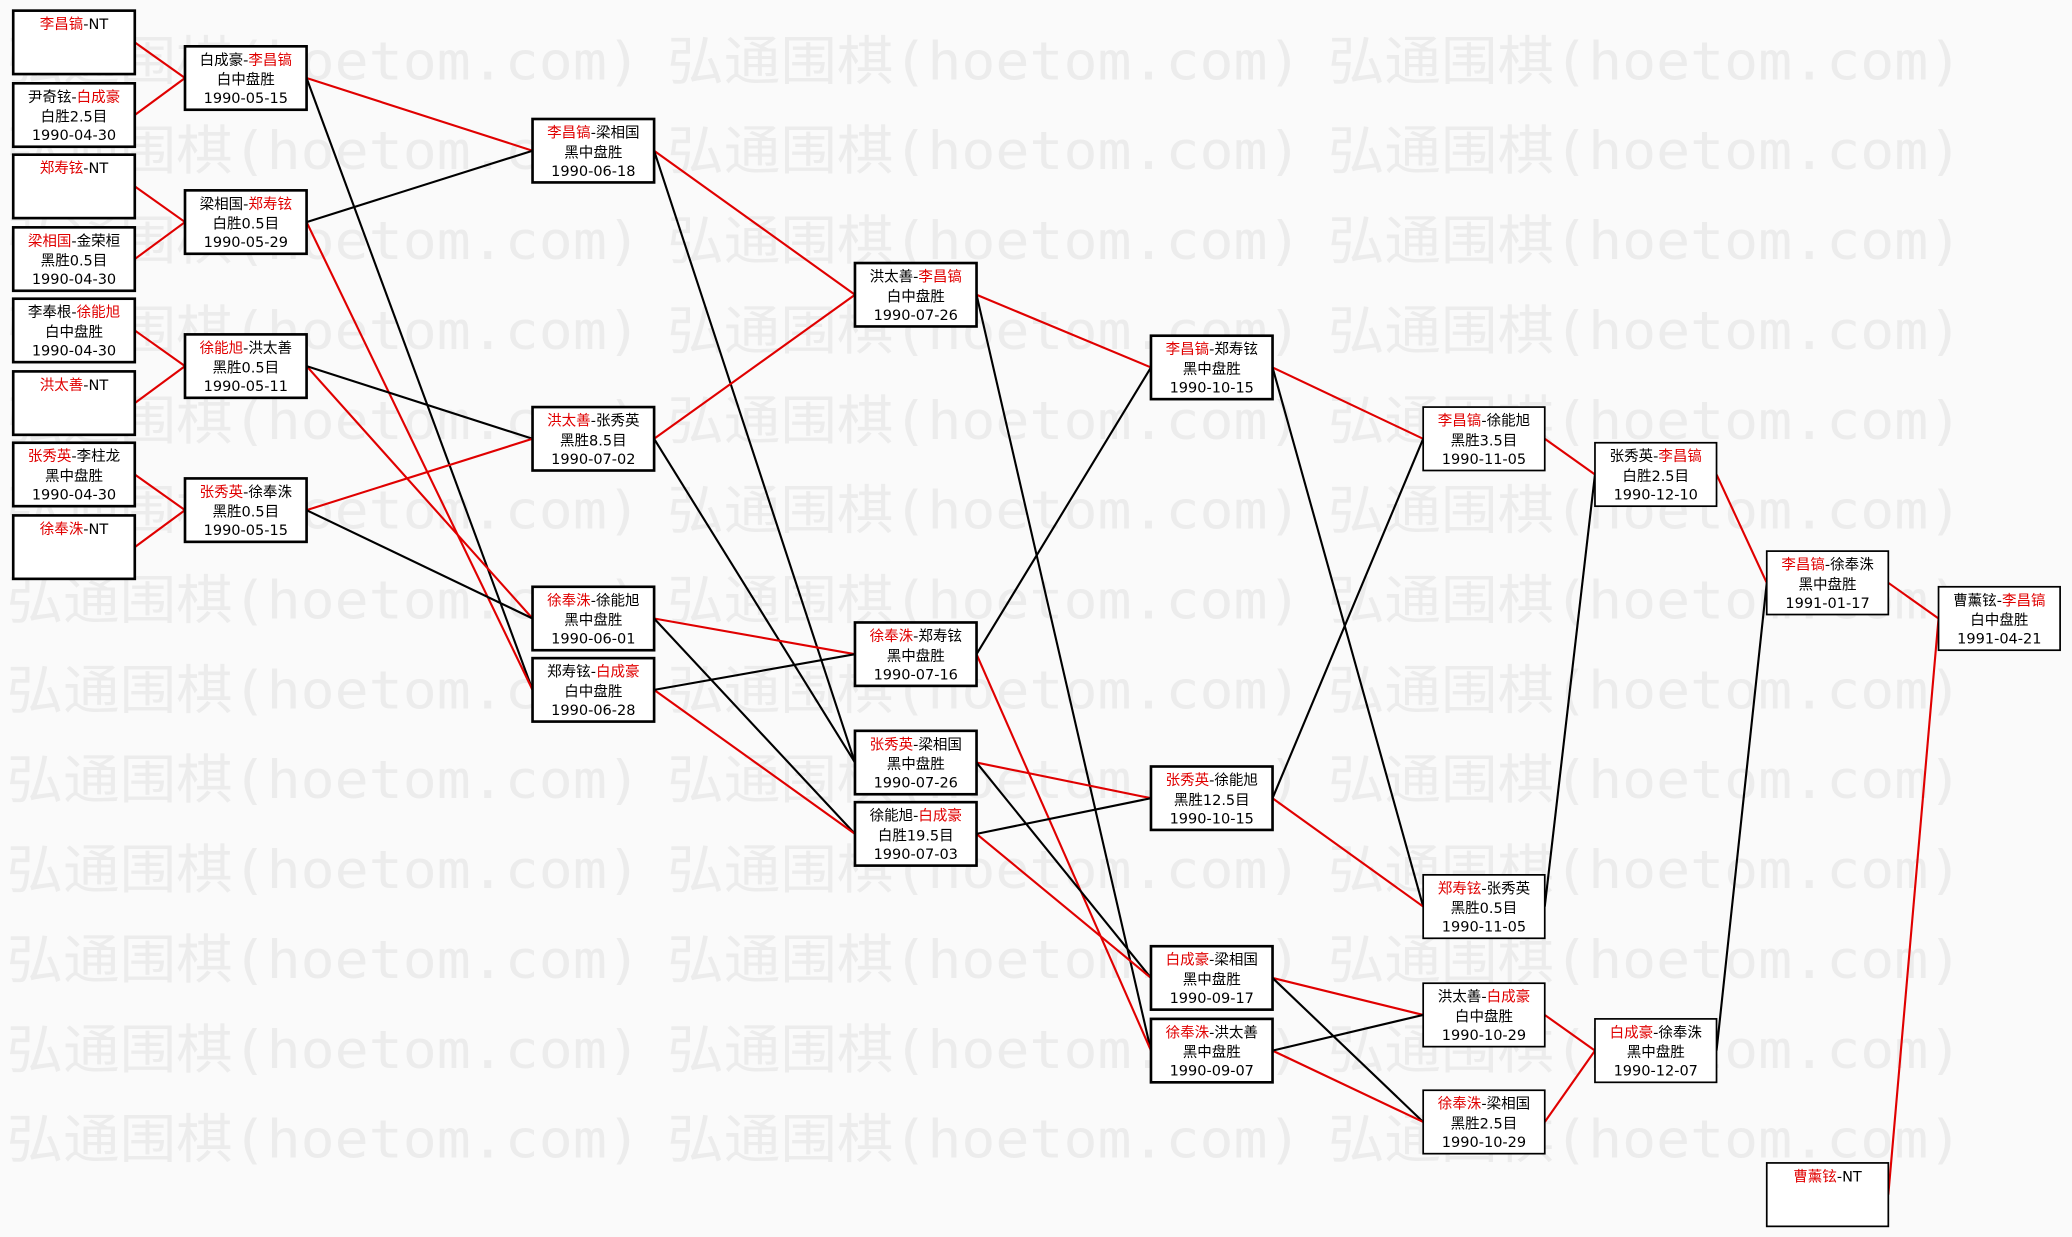 The image size is (2072, 1237). What do you see at coordinates (74, 547) in the screenshot?
I see `game-box: 徐奉洙-NT` at bounding box center [74, 547].